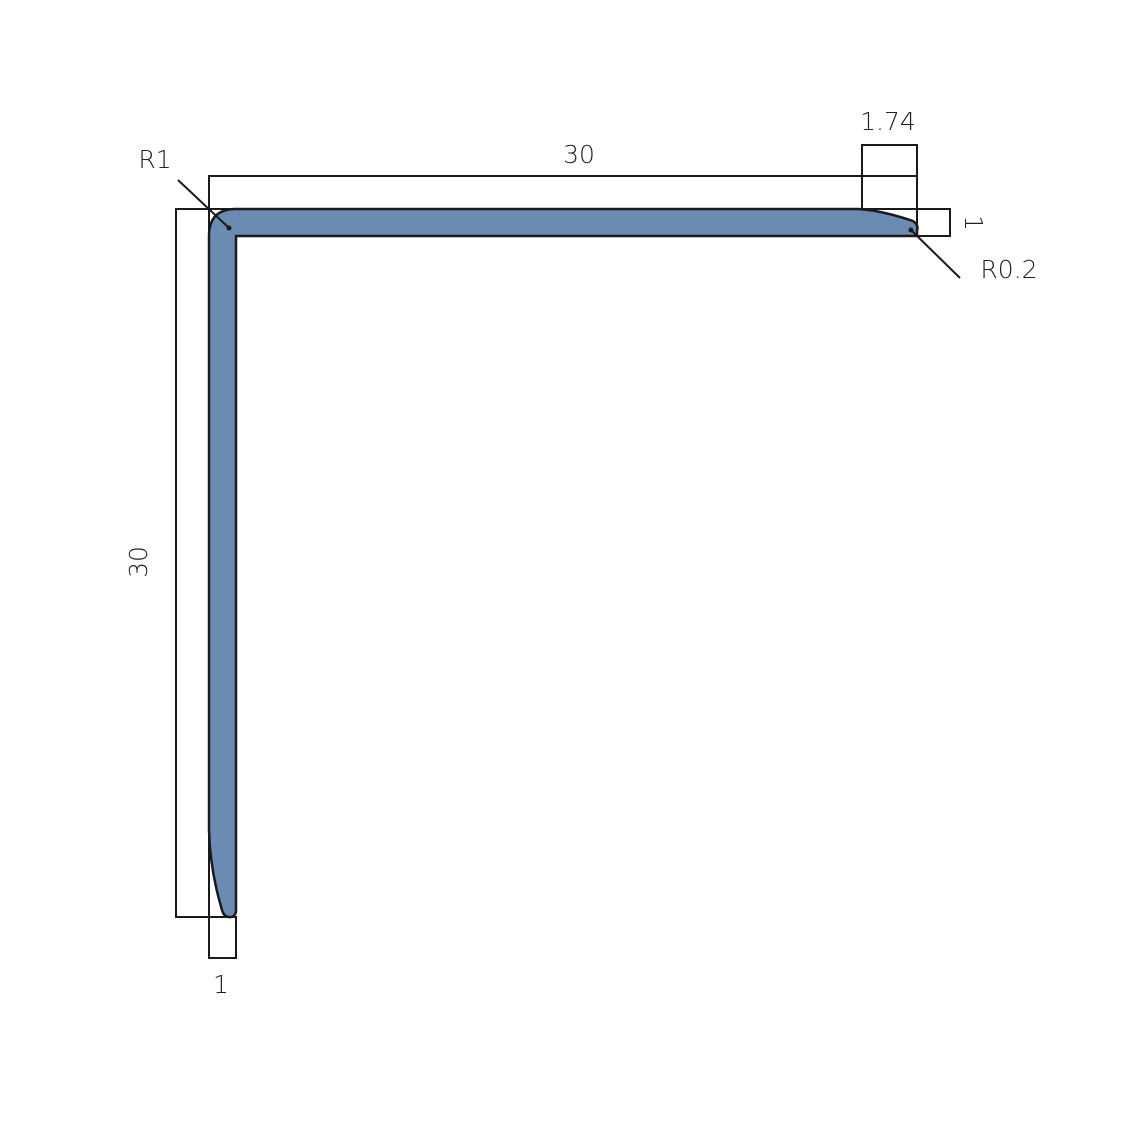 This screenshot has height=1127, width=1126. What do you see at coordinates (192, 563) in the screenshot?
I see `left-length-dimension` at bounding box center [192, 563].